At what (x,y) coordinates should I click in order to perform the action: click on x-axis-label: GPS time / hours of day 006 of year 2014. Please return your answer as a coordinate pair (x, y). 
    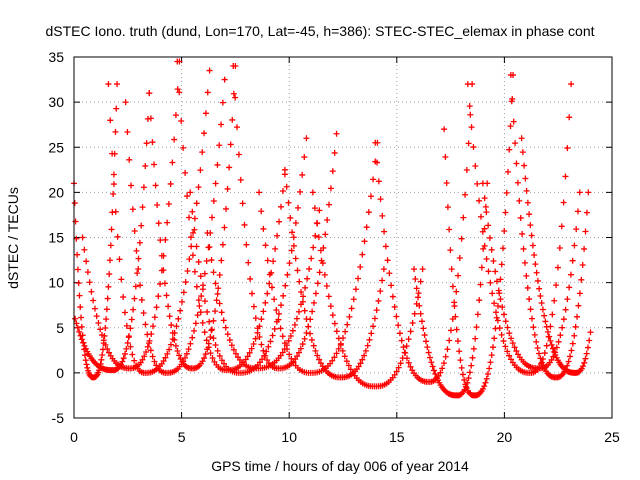
    Looking at the image, I should click on (340, 466).